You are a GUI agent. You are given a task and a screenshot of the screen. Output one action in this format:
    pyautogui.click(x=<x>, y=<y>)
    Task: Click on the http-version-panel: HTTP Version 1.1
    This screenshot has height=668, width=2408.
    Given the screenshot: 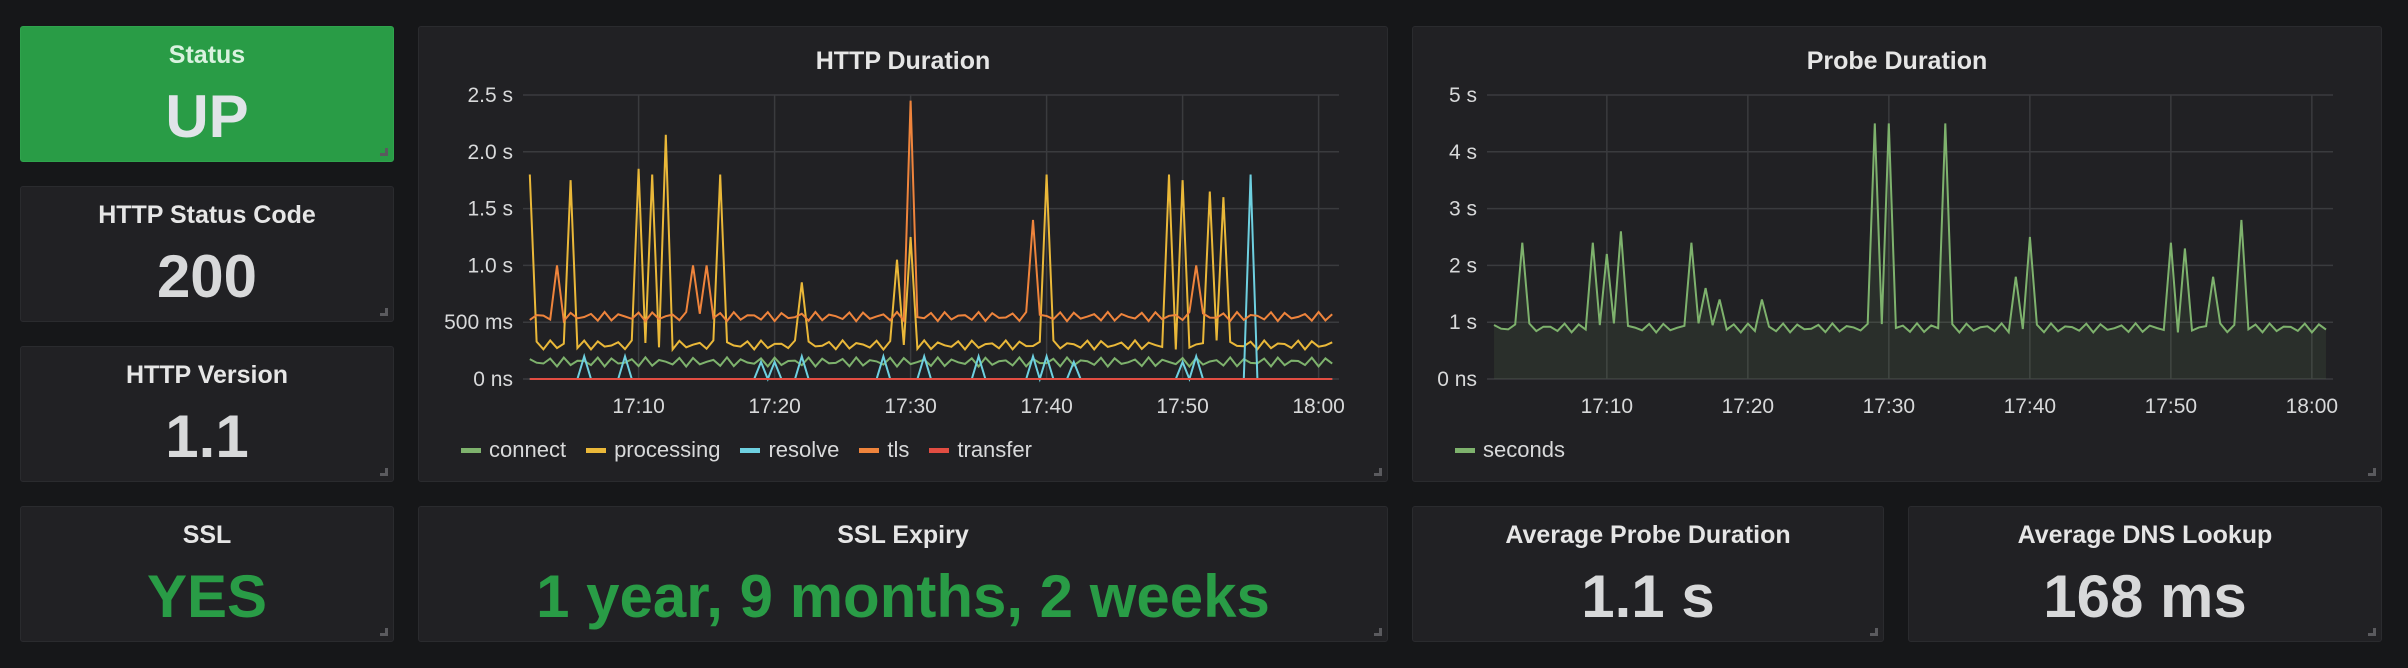 What is the action you would take?
    pyautogui.click(x=207, y=414)
    